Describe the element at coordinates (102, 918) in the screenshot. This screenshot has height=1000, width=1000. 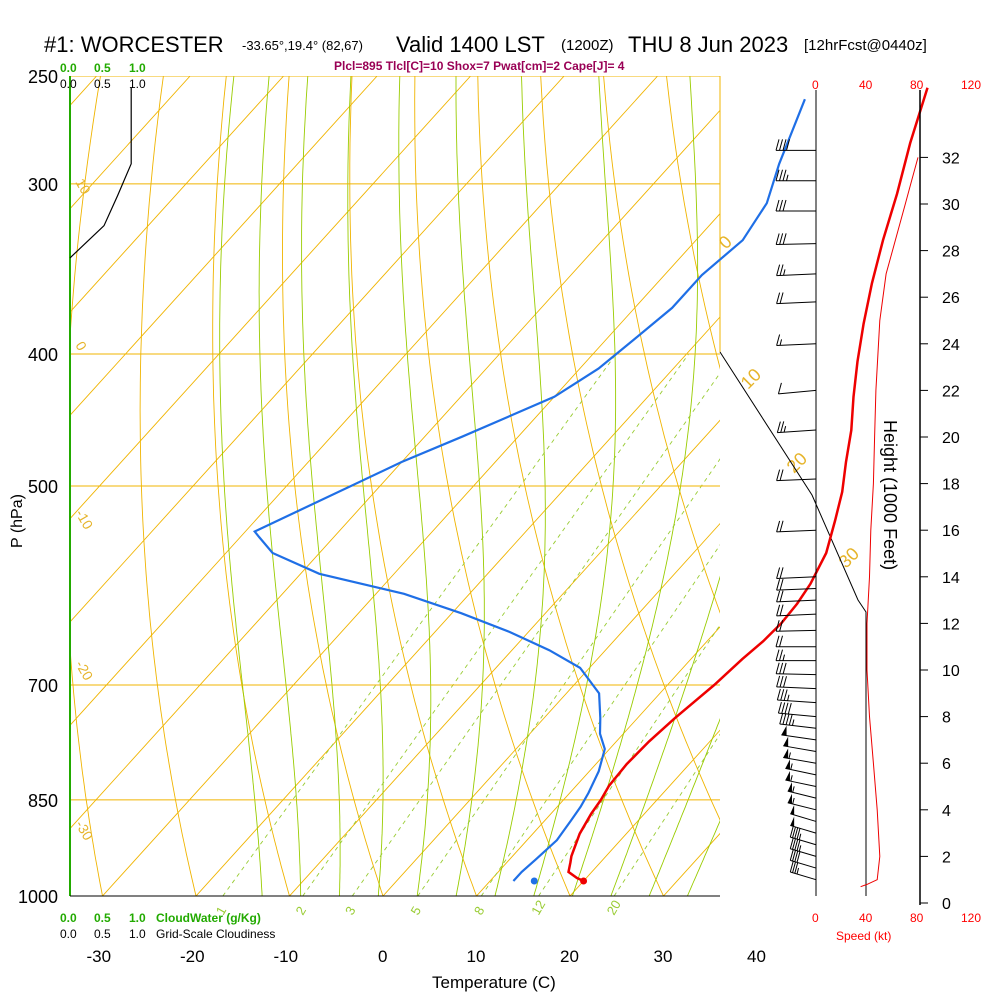
I see `cloud-water-tick-bottom: 0.5` at that location.